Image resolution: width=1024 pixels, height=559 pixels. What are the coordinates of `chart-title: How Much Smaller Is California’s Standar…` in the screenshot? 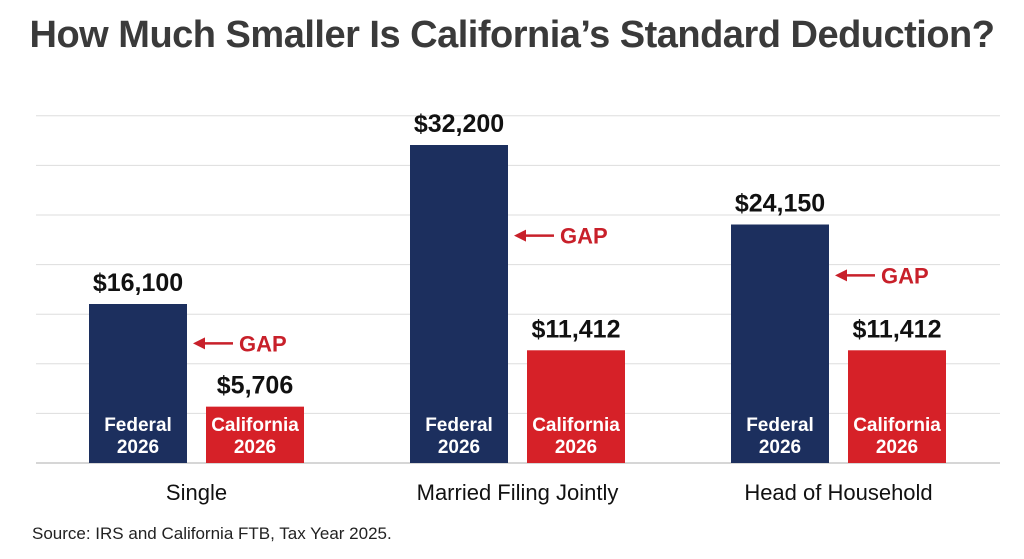 It's located at (512, 35).